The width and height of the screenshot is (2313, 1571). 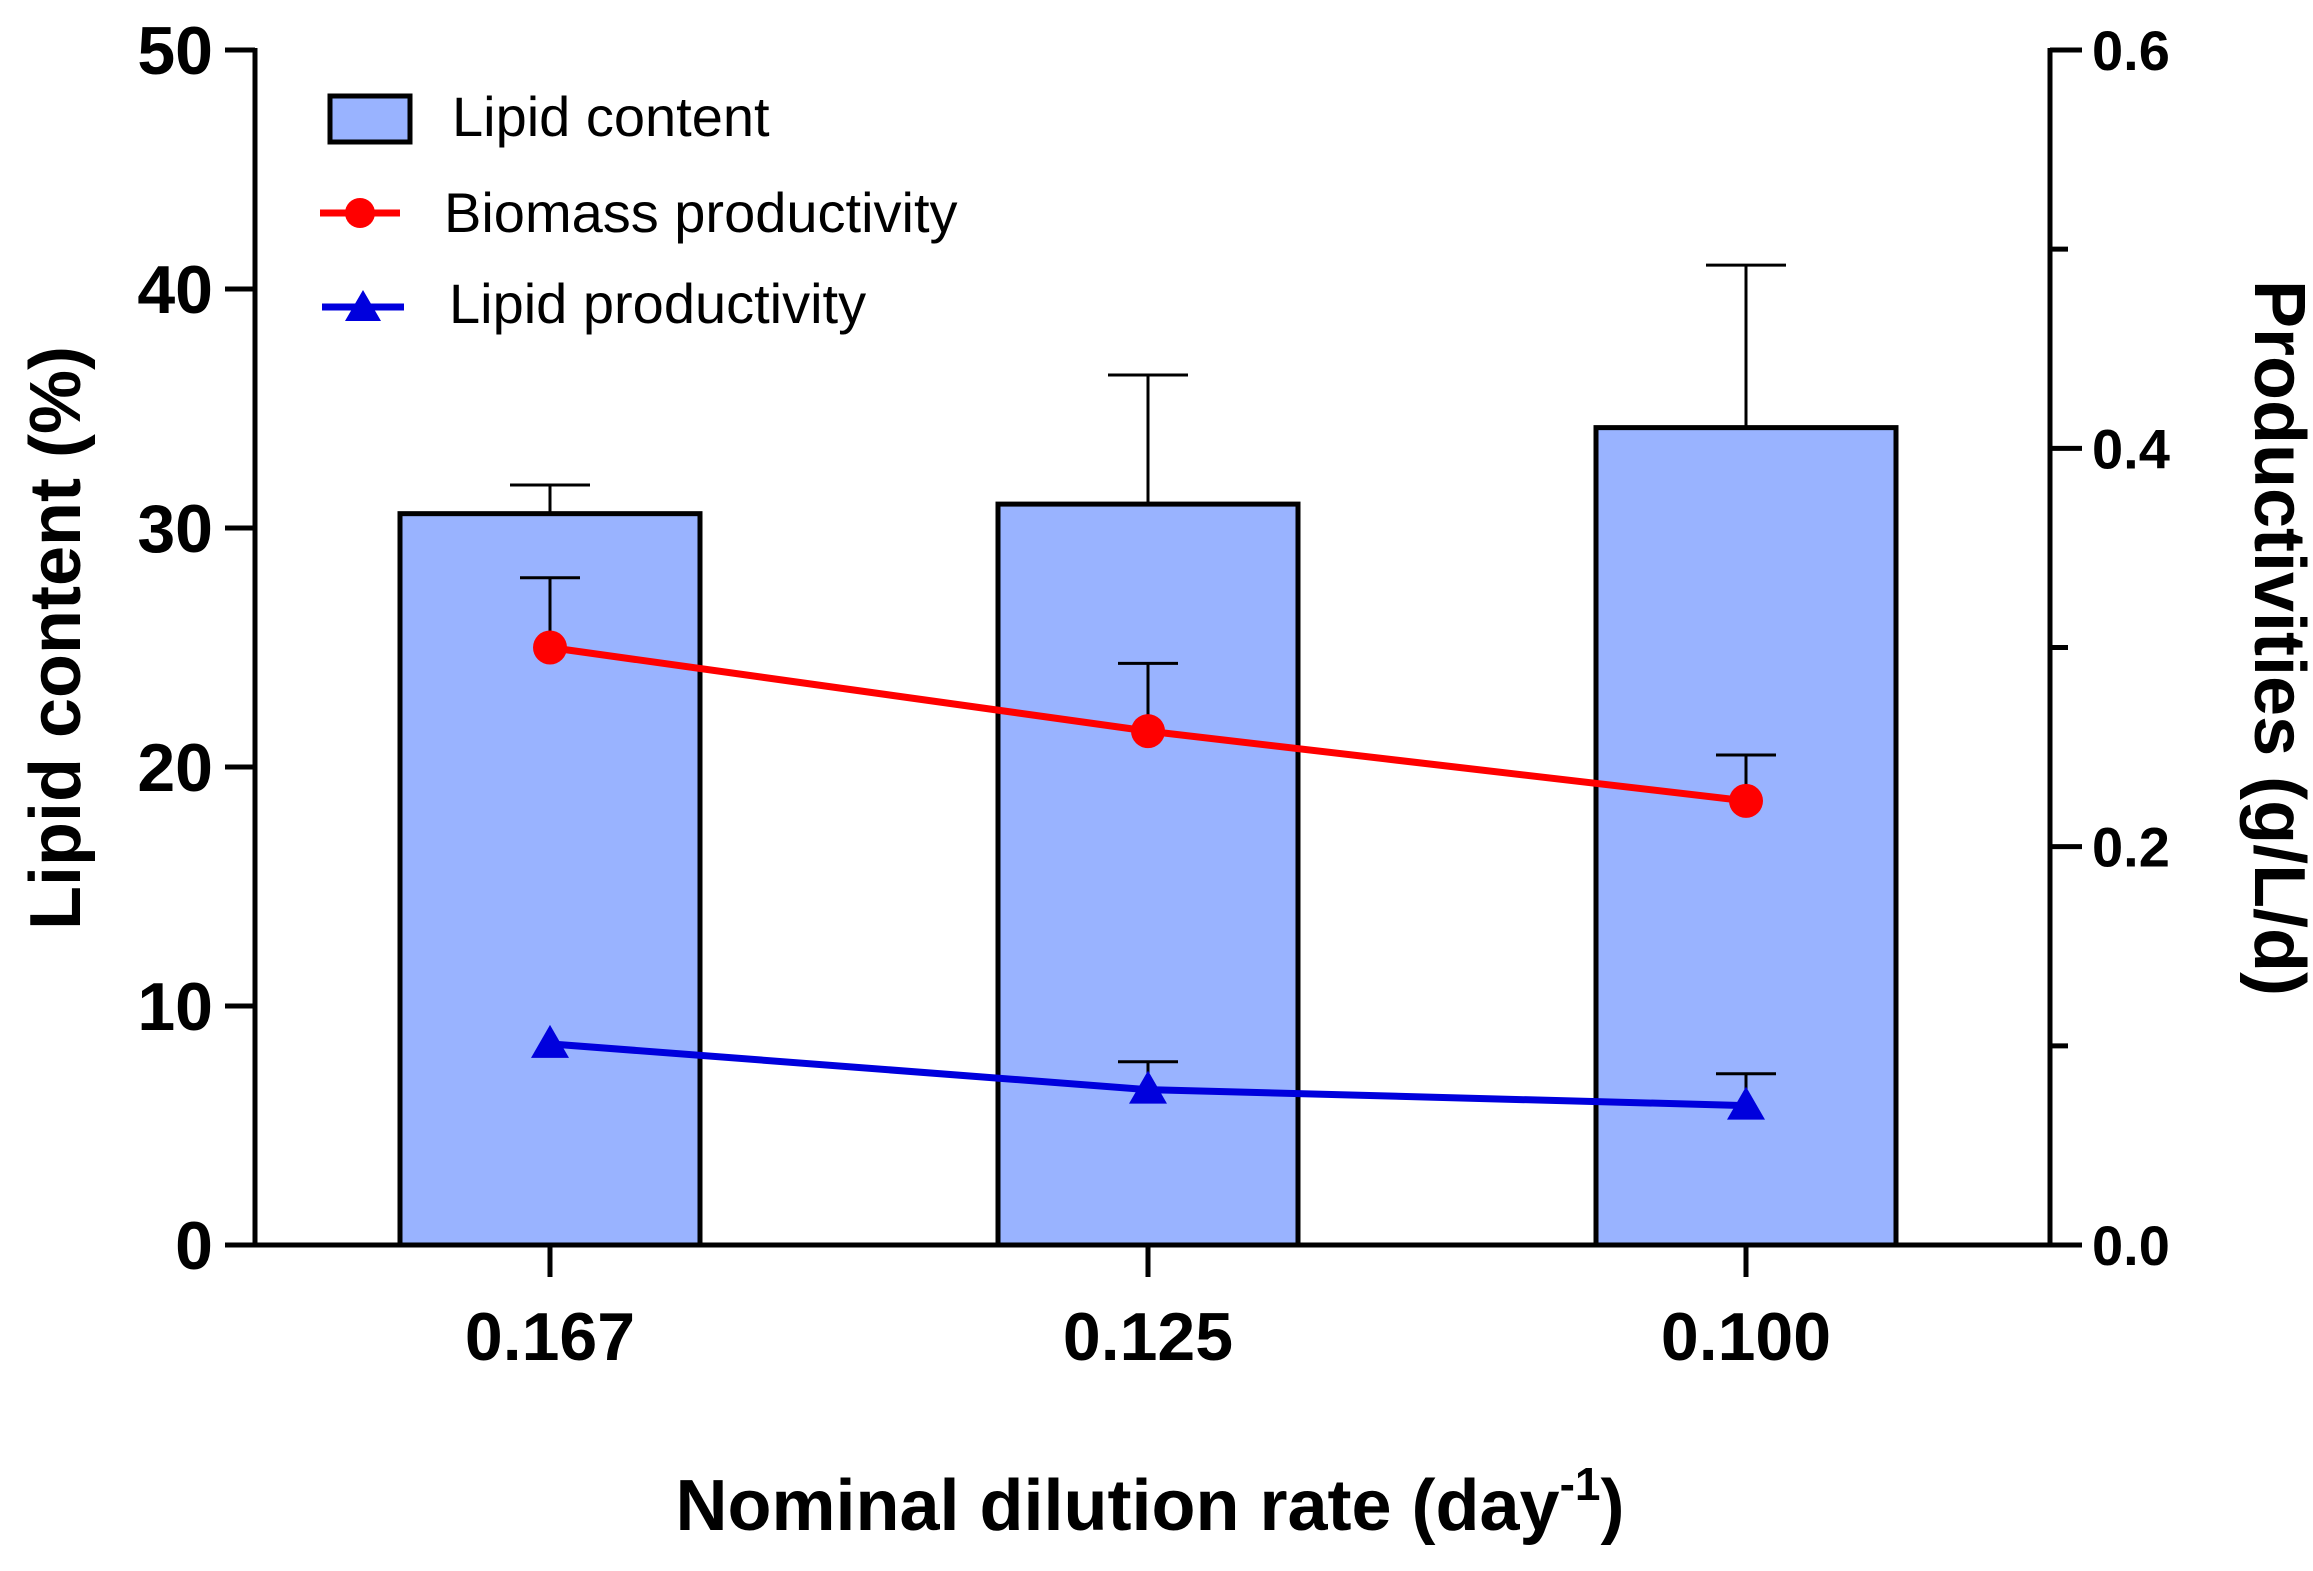 I want to click on y-tick-label: 40, so click(x=175, y=290).